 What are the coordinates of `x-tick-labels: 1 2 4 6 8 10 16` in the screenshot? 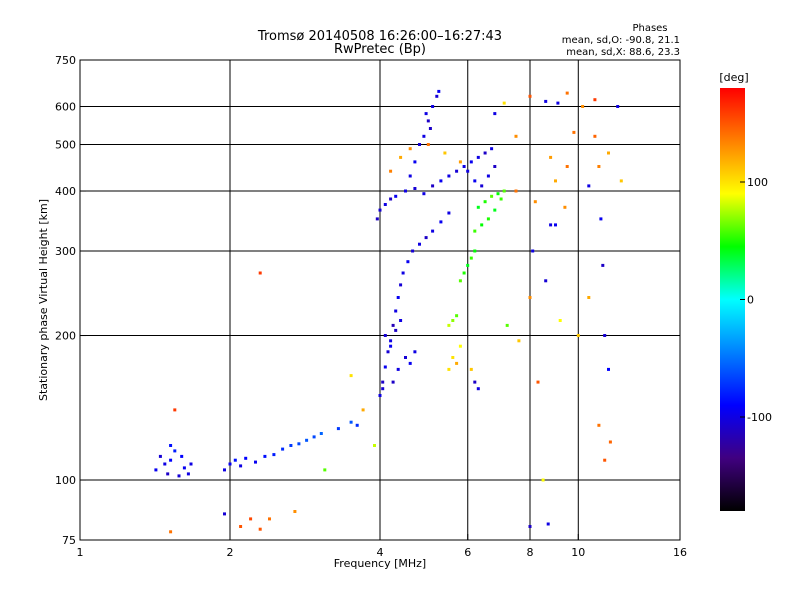 It's located at (382, 546).